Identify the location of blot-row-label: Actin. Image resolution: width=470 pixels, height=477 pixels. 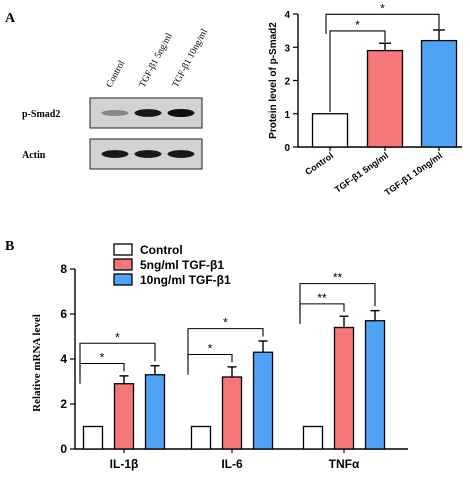
(34, 155).